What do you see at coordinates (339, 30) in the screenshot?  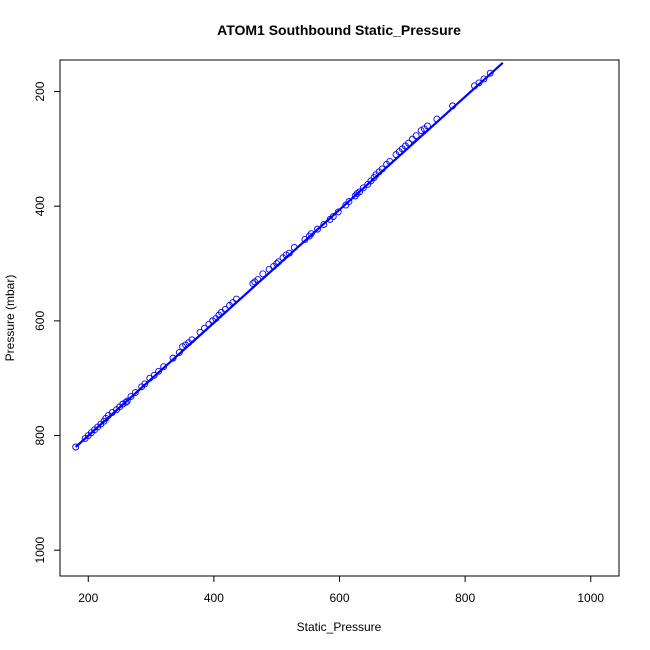 I see `chart-title: ATOM1 Southbound Static_Pressure` at bounding box center [339, 30].